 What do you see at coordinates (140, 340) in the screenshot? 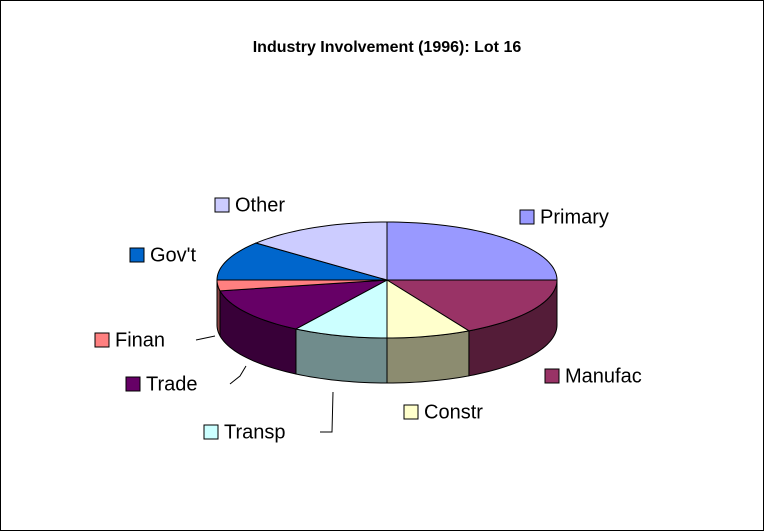
I see `slice-label: Finan` at bounding box center [140, 340].